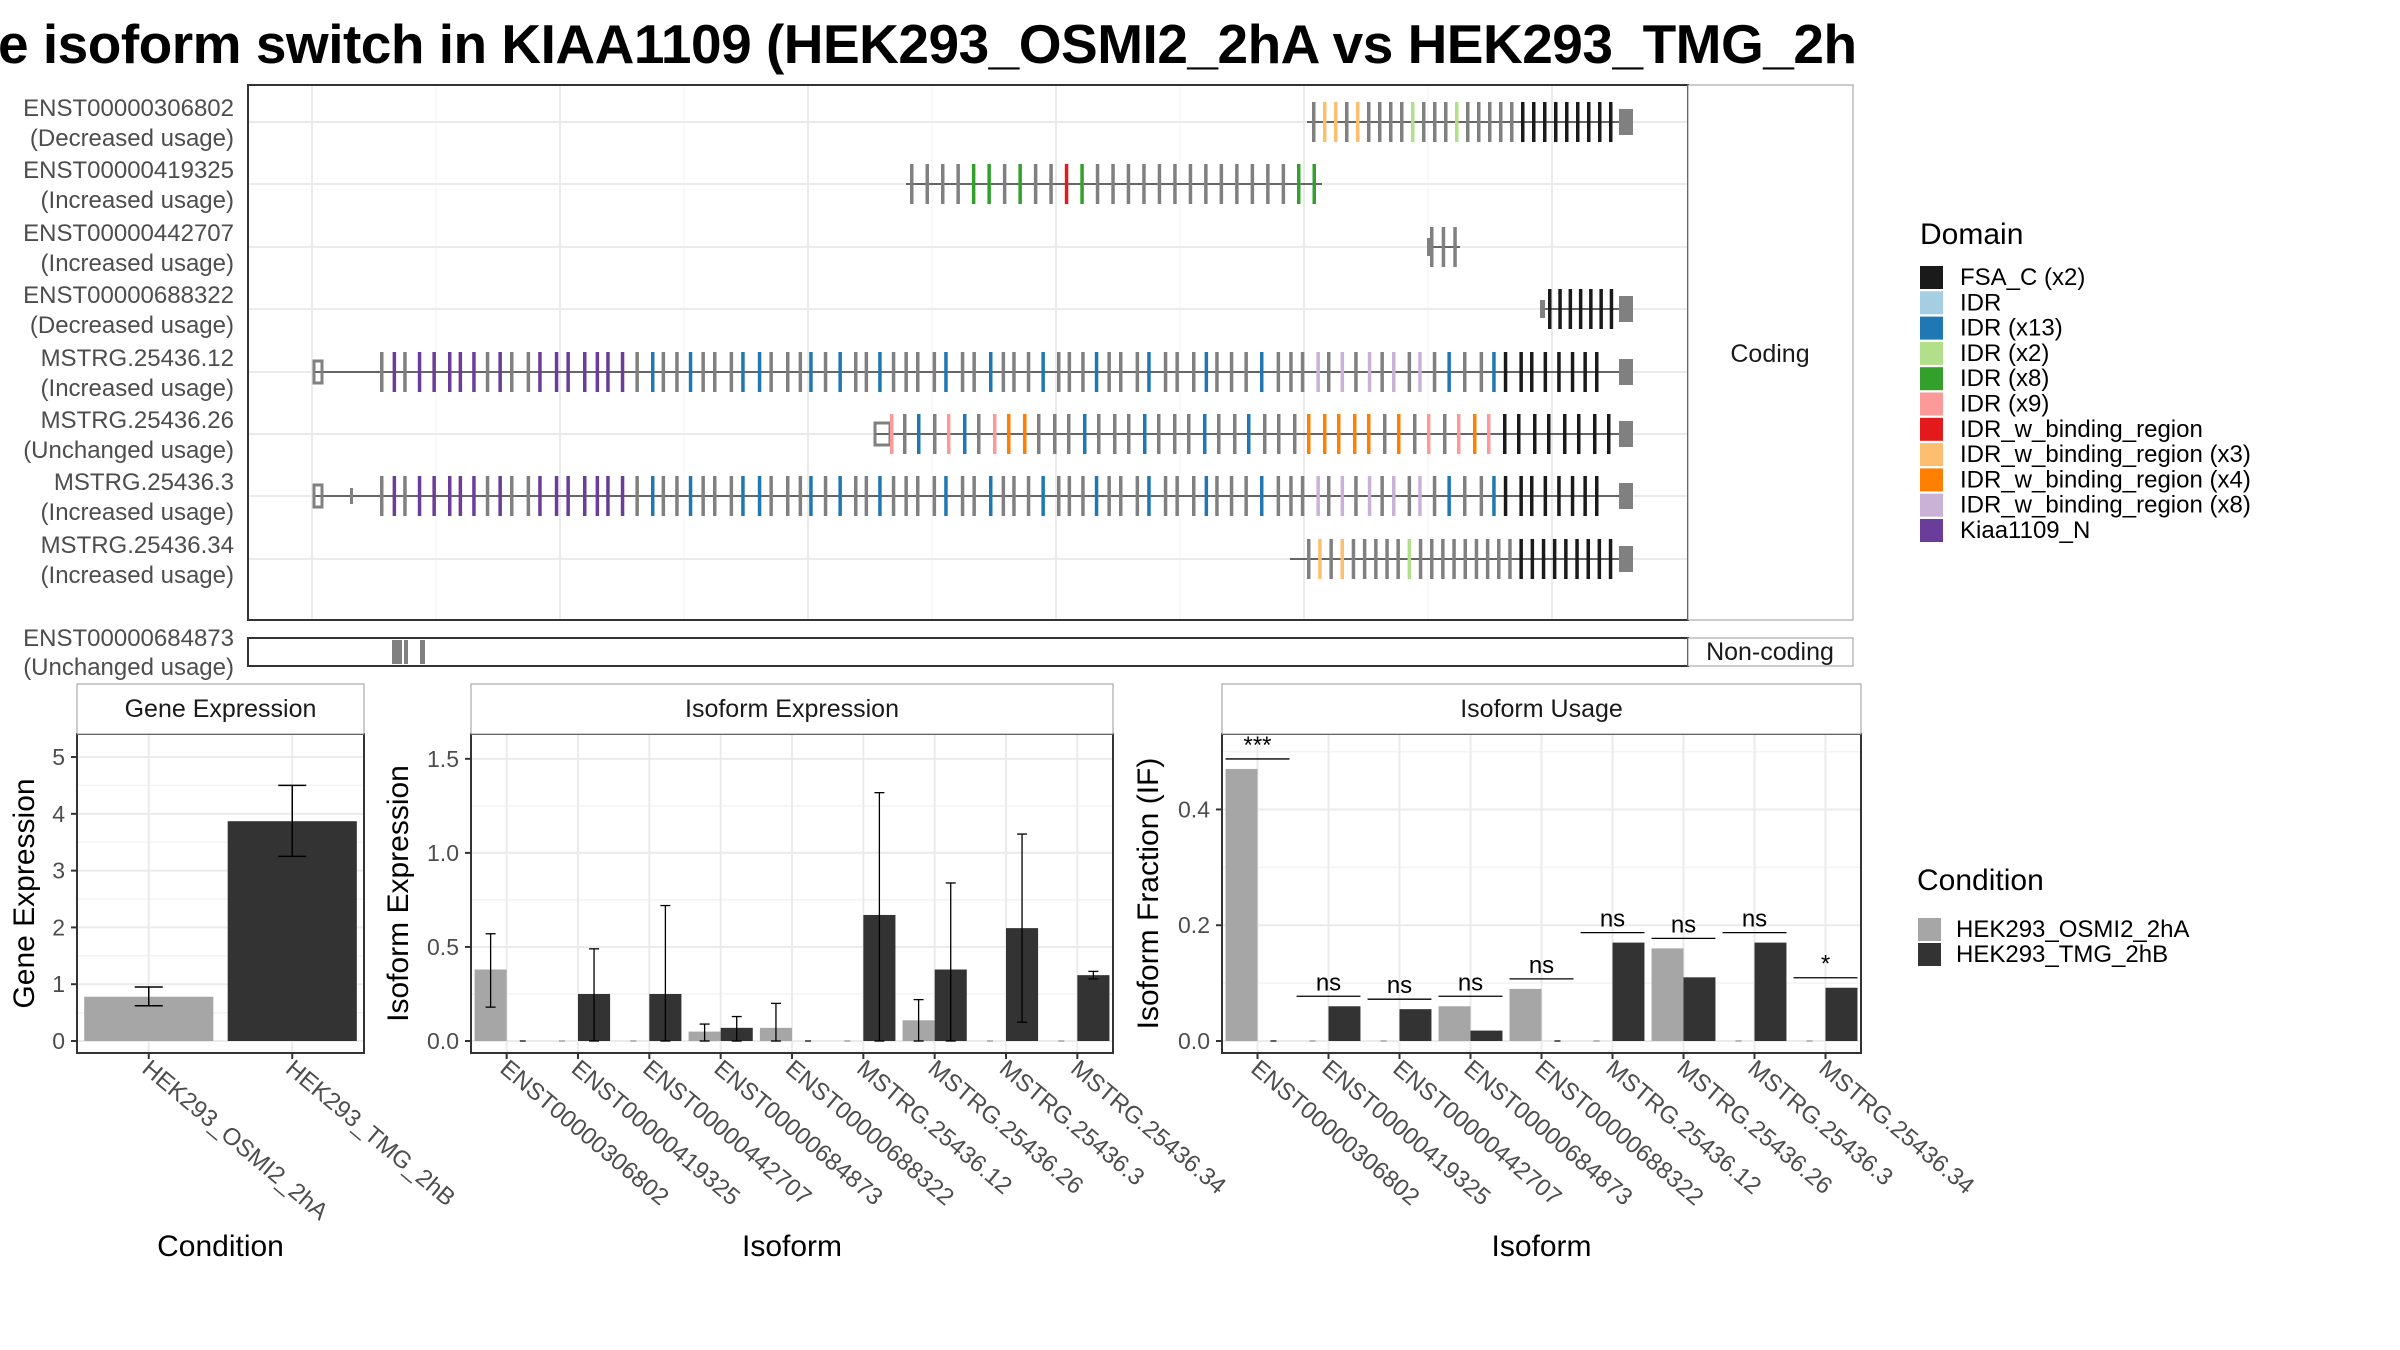  What do you see at coordinates (128, 108) in the screenshot?
I see `isoform-label: ENST00000306802` at bounding box center [128, 108].